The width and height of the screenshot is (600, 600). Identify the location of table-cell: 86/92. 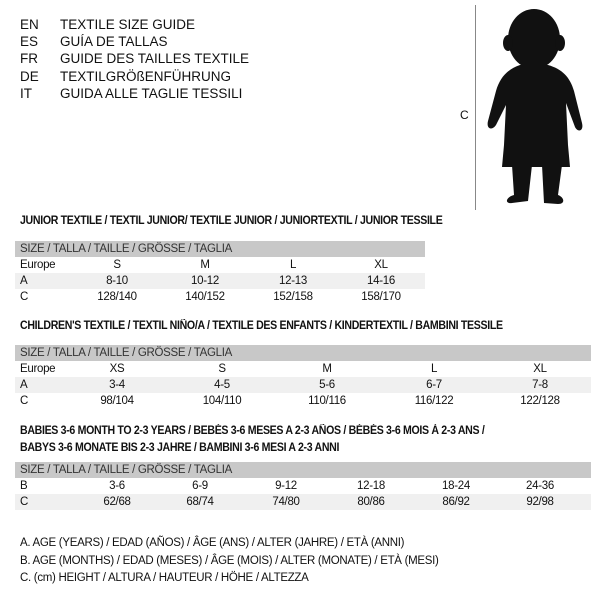
(456, 502).